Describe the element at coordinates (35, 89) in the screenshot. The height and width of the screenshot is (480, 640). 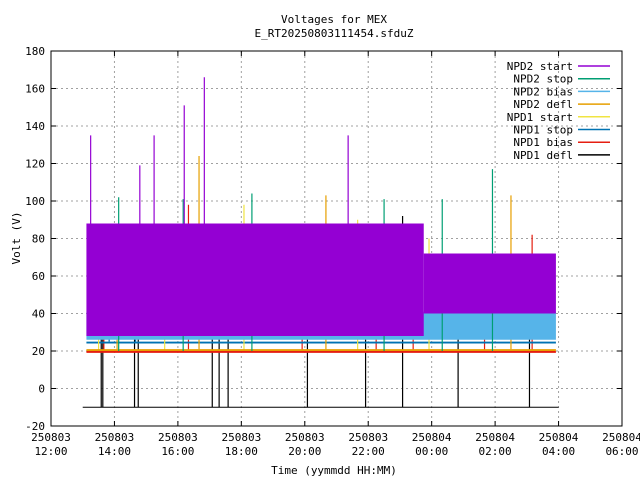
I see `y-tick-label: 160` at that location.